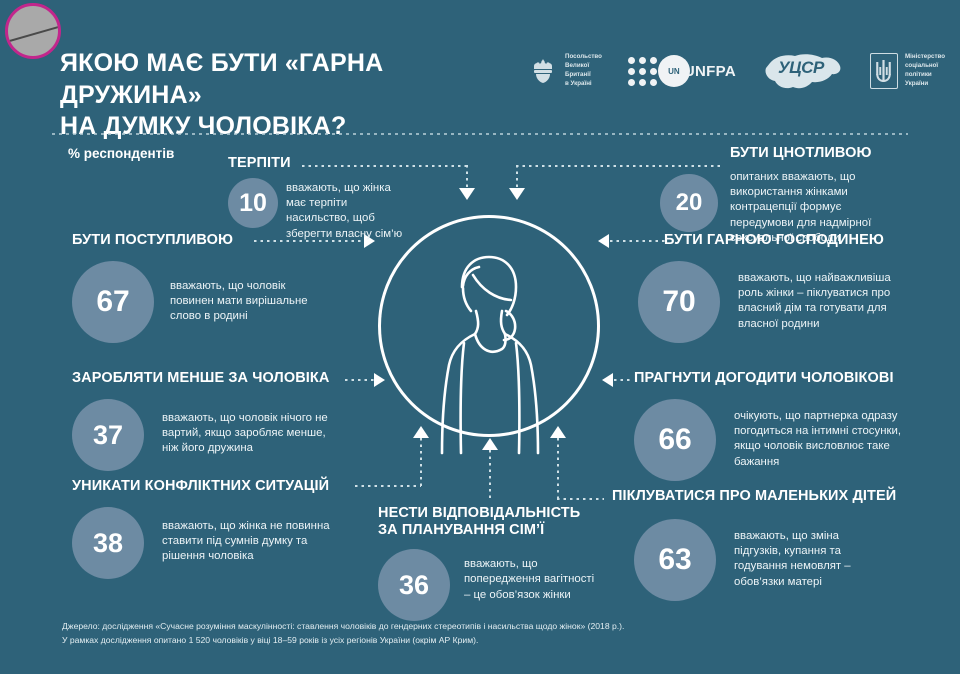 Image resolution: width=960 pixels, height=674 pixels. What do you see at coordinates (607, 380) in the screenshot?
I see `connector-dohodyty-arrow` at bounding box center [607, 380].